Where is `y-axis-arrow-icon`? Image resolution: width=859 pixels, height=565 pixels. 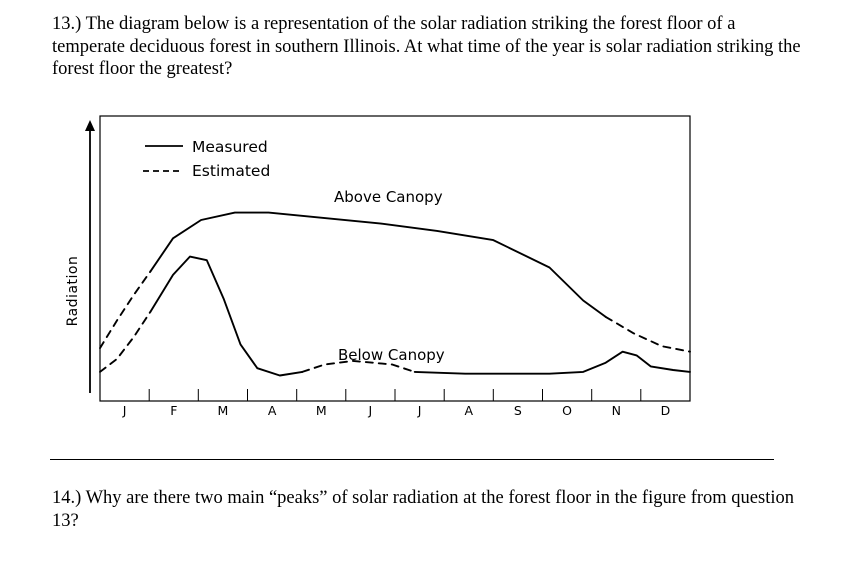
y-axis-arrow-icon is located at coordinates (90, 125).